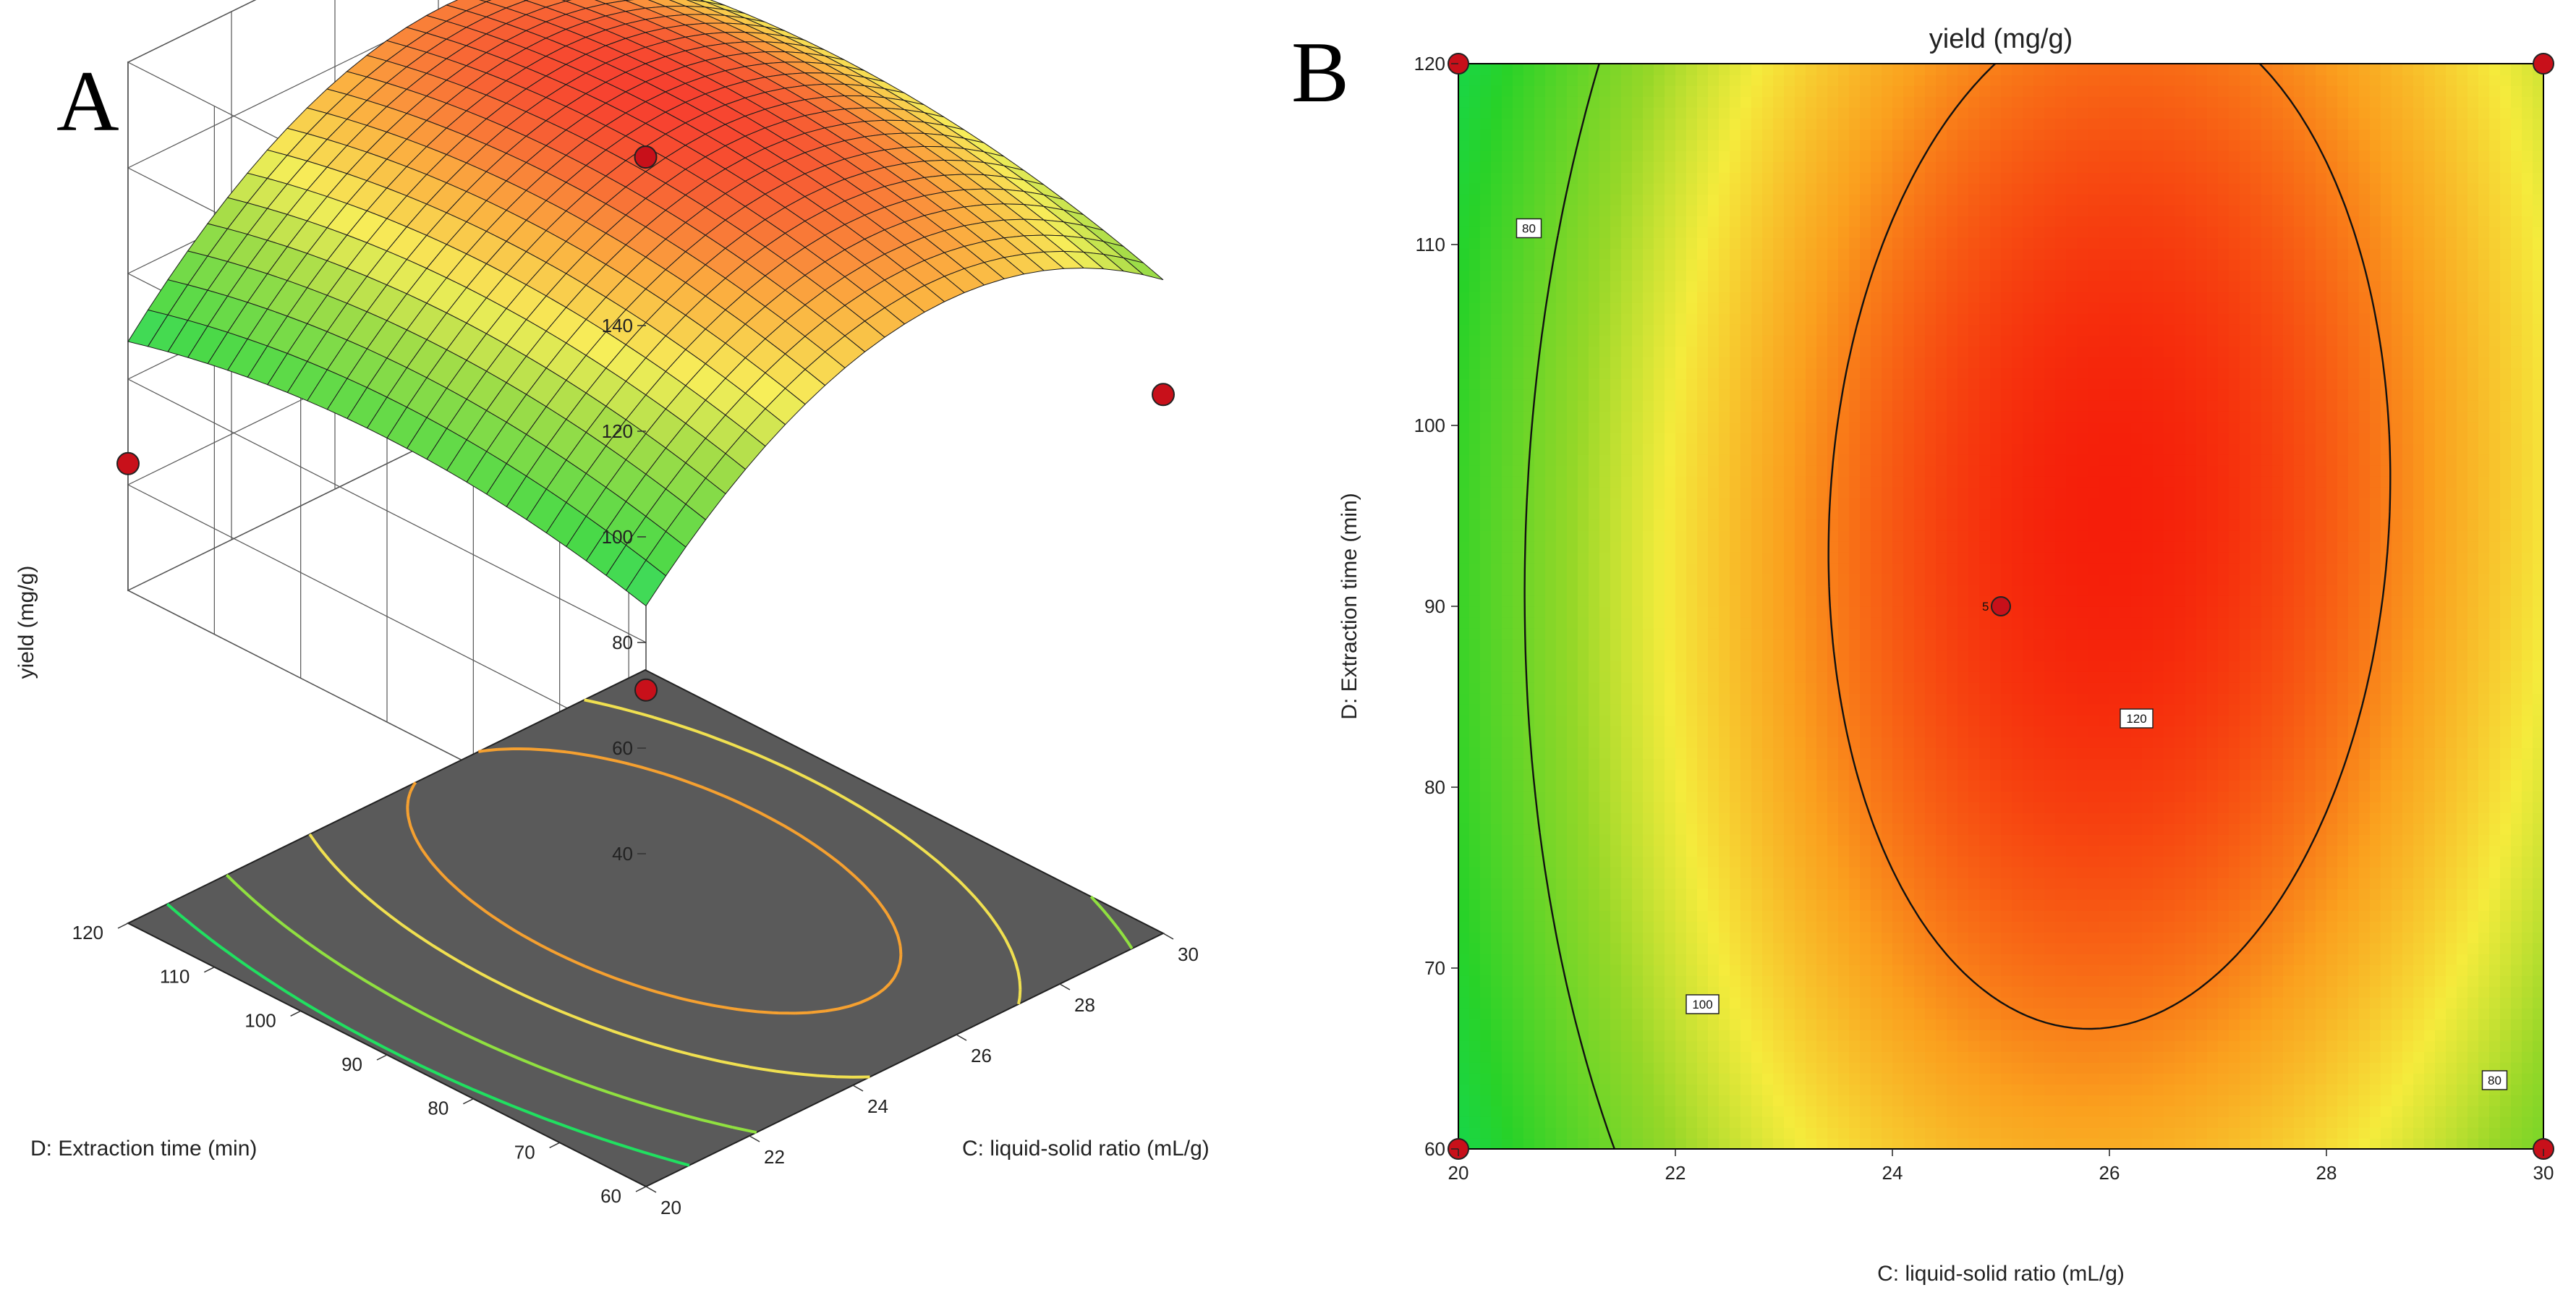 Image resolution: width=2576 pixels, height=1311 pixels. What do you see at coordinates (524, 1152) in the screenshot?
I see `y-tick-label: 70` at bounding box center [524, 1152].